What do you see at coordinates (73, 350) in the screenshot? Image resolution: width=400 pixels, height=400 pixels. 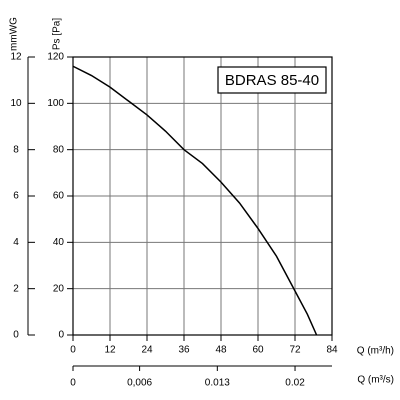 I see `x-tick-label: 0` at bounding box center [73, 350].